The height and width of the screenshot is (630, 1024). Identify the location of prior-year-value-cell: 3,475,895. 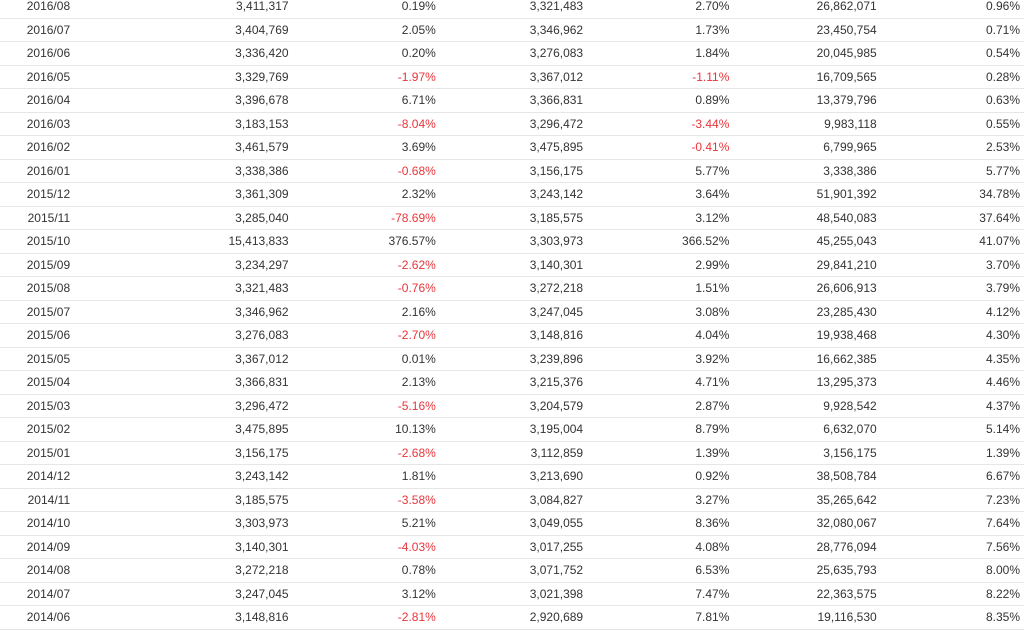
(509, 147).